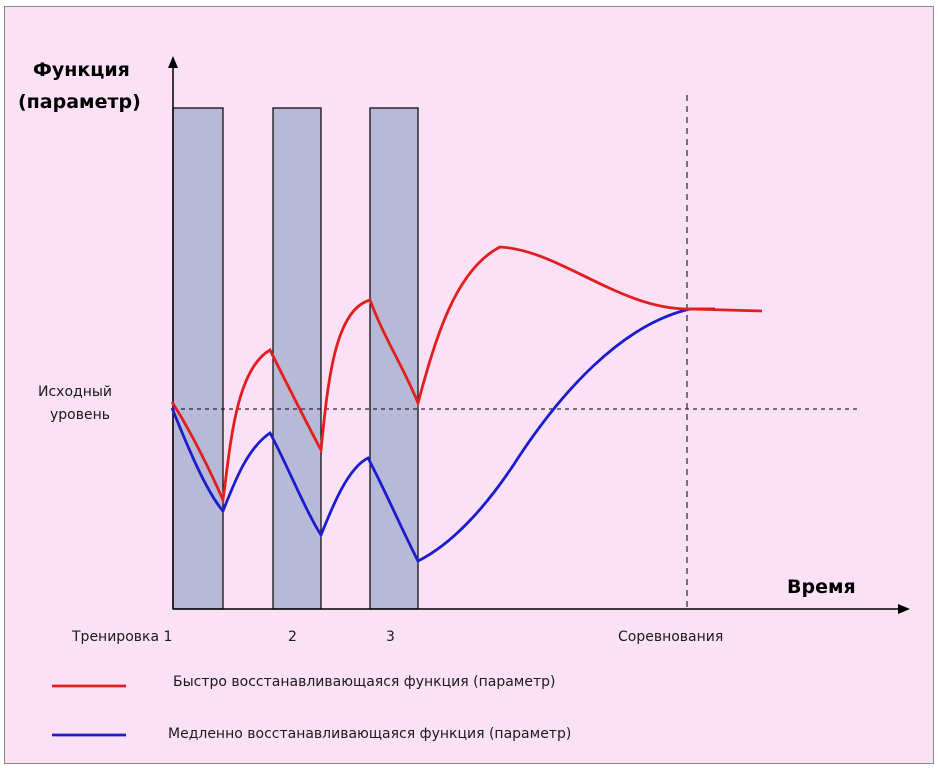 Image resolution: width=938 pixels, height=768 pixels. I want to click on x-label-training-2: 2, so click(292, 637).